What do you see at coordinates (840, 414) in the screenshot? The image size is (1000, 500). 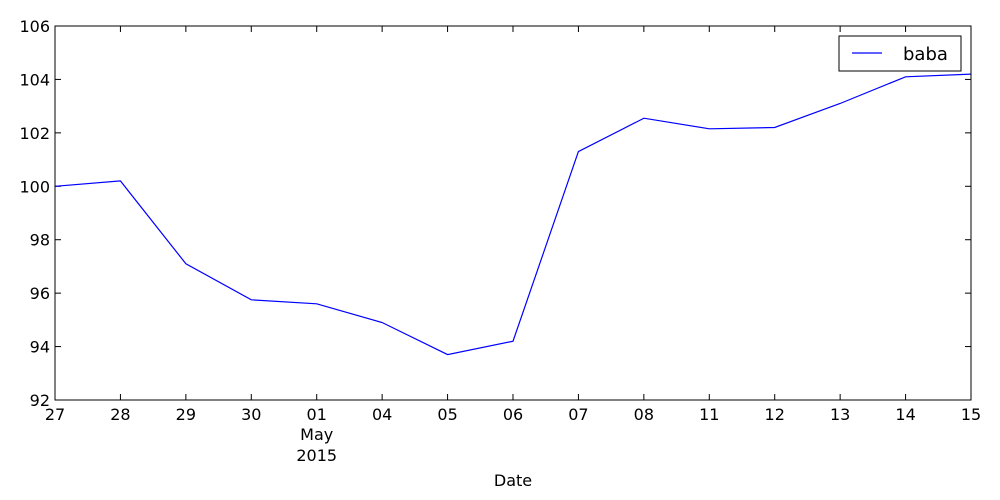 I see `x-tick-label: 13` at bounding box center [840, 414].